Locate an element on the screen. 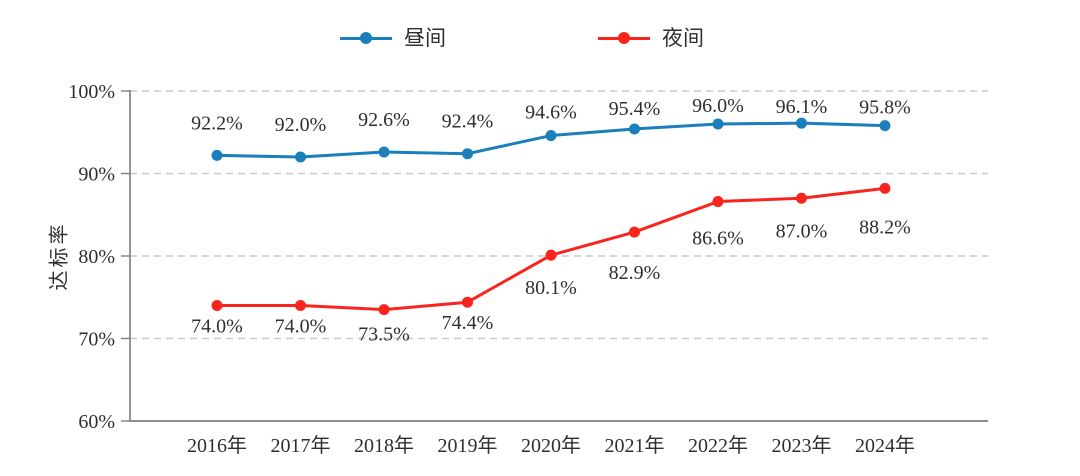 Image resolution: width=1080 pixels, height=476 pixels. x-tick-label: 2022年 is located at coordinates (718, 445).